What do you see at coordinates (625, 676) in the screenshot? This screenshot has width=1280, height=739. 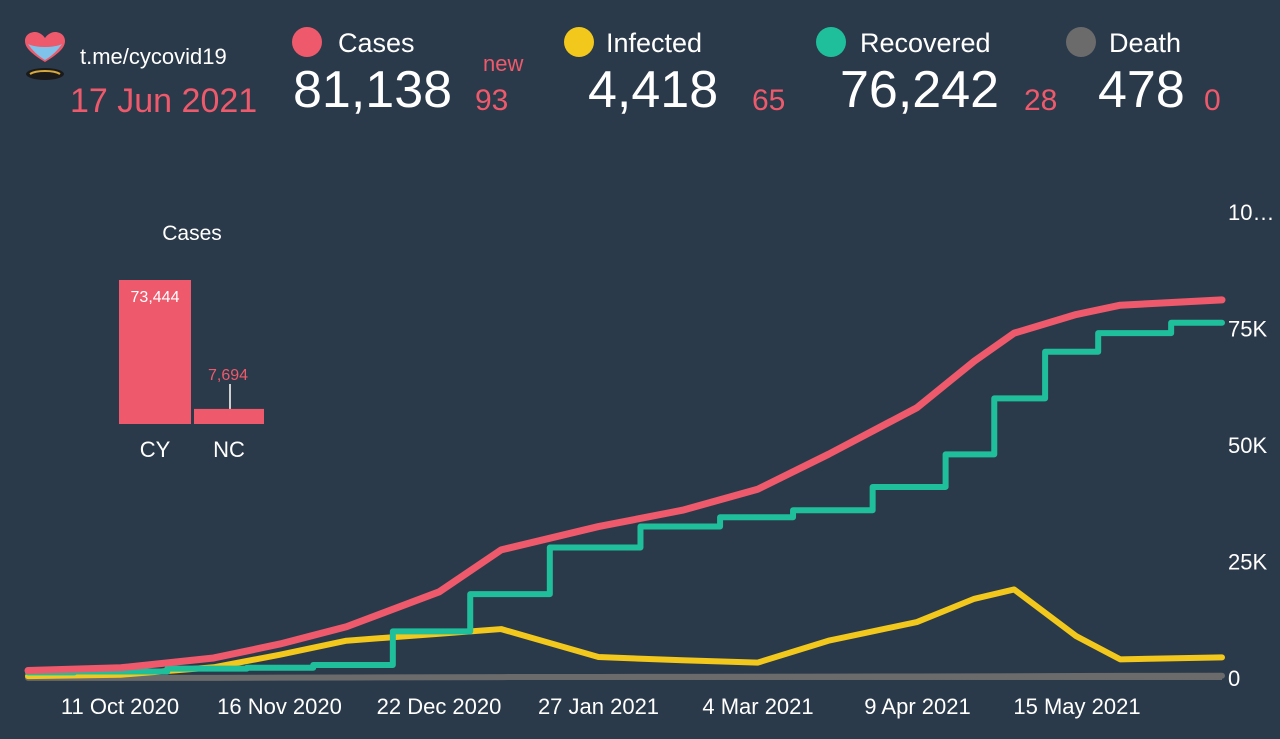 I see `death-series-line` at bounding box center [625, 676].